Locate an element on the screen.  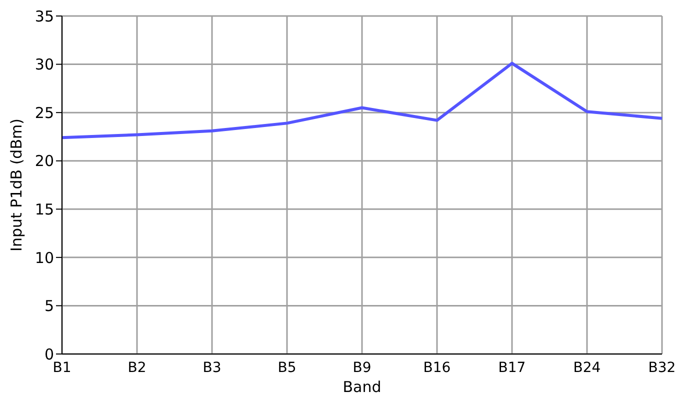
x-axis-title: Band is located at coordinates (362, 387).